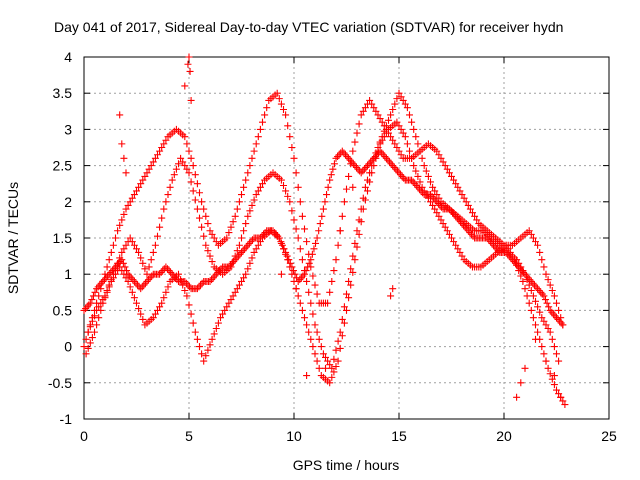  What do you see at coordinates (189, 436) in the screenshot?
I see `x-tick-label: 5` at bounding box center [189, 436].